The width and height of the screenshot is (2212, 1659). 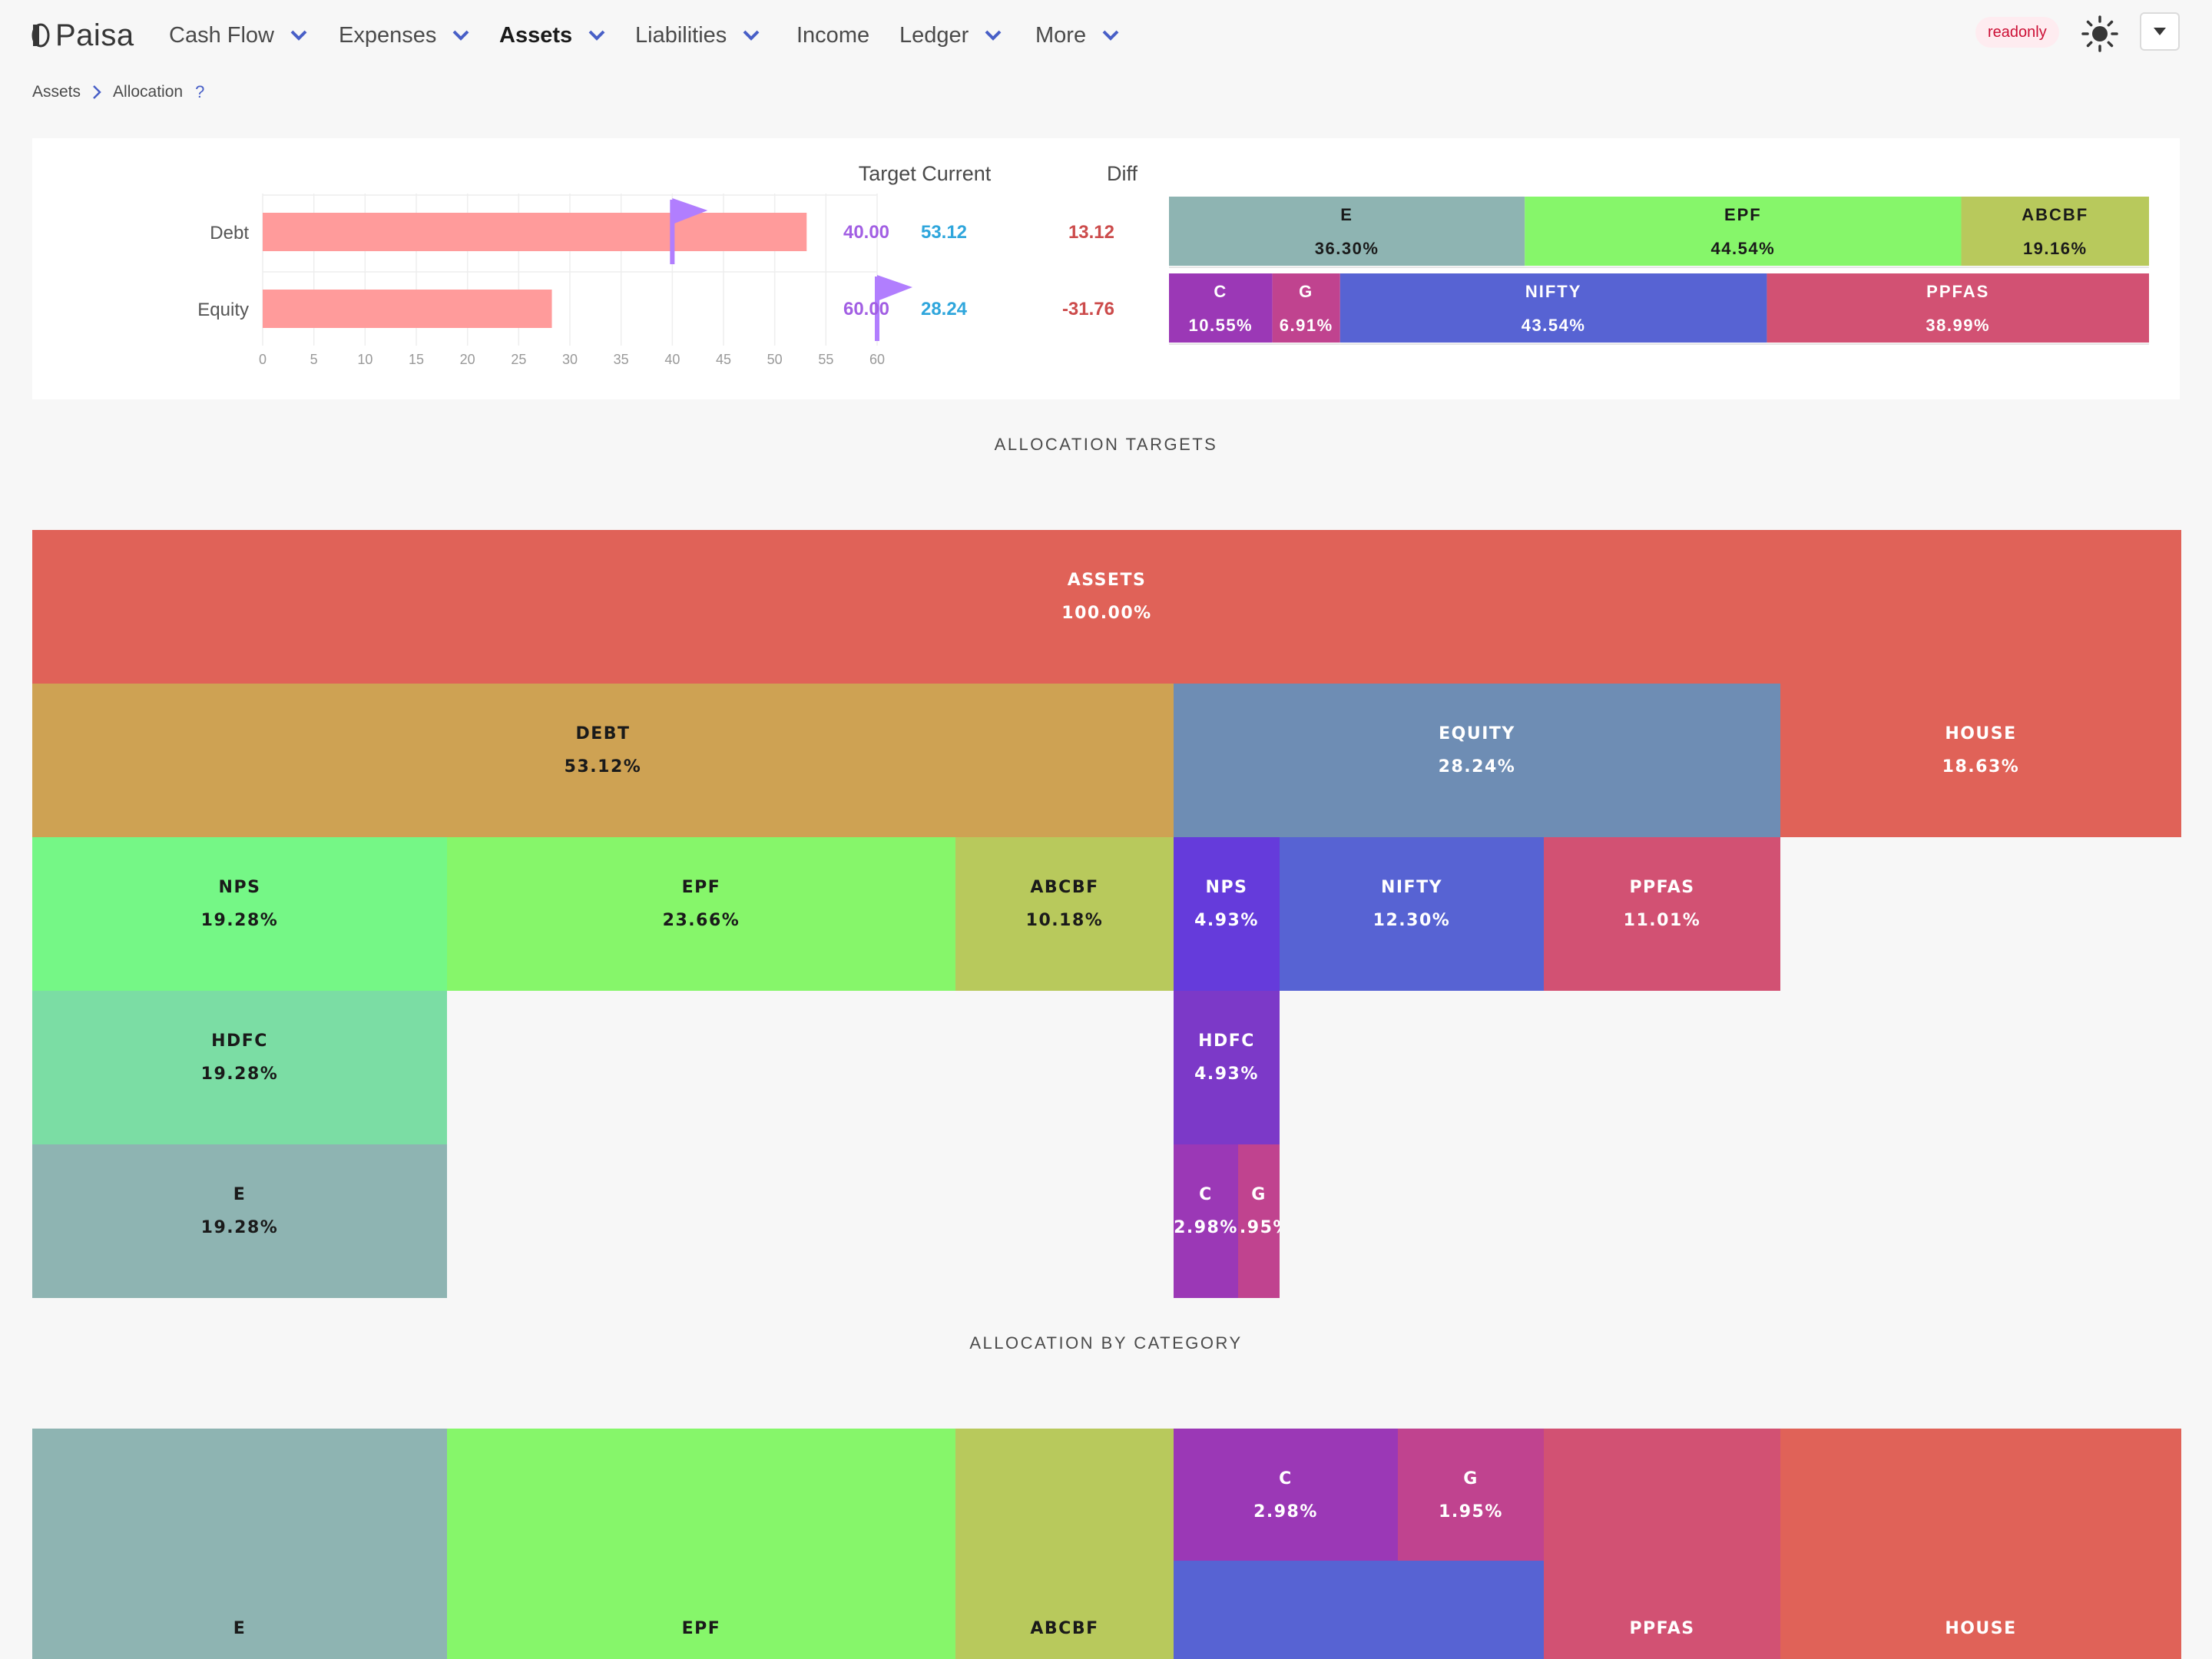 I want to click on nav-item-ledger: Ledger, so click(x=950, y=36).